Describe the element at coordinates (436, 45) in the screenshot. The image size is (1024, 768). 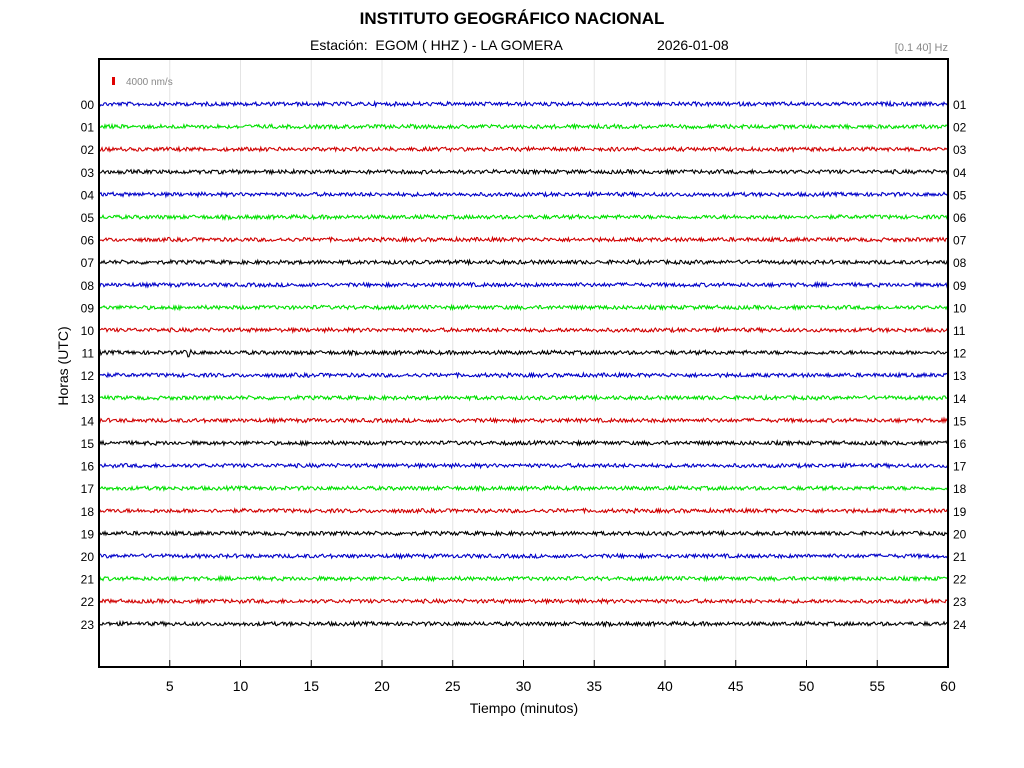
I see `station-label: Estación: EGOM ( HHZ ) - LA GOMERA` at that location.